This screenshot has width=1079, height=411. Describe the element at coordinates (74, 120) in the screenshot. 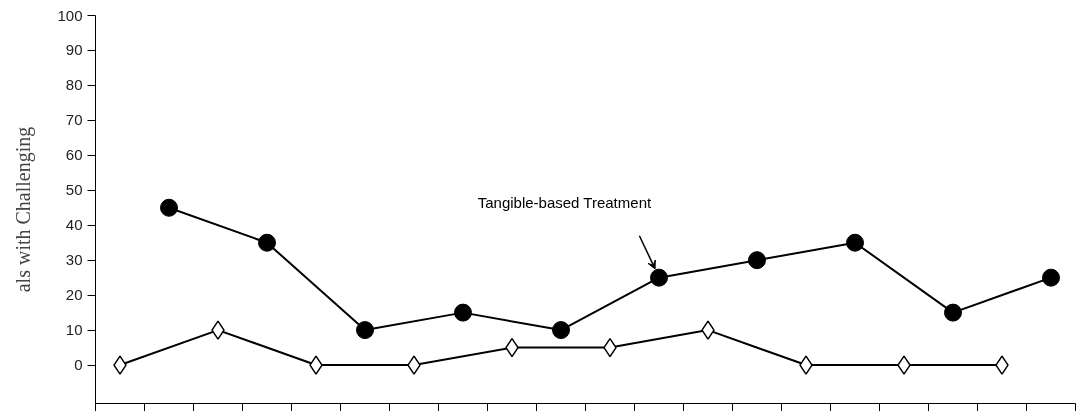

I see `y-tick-label: 70` at that location.